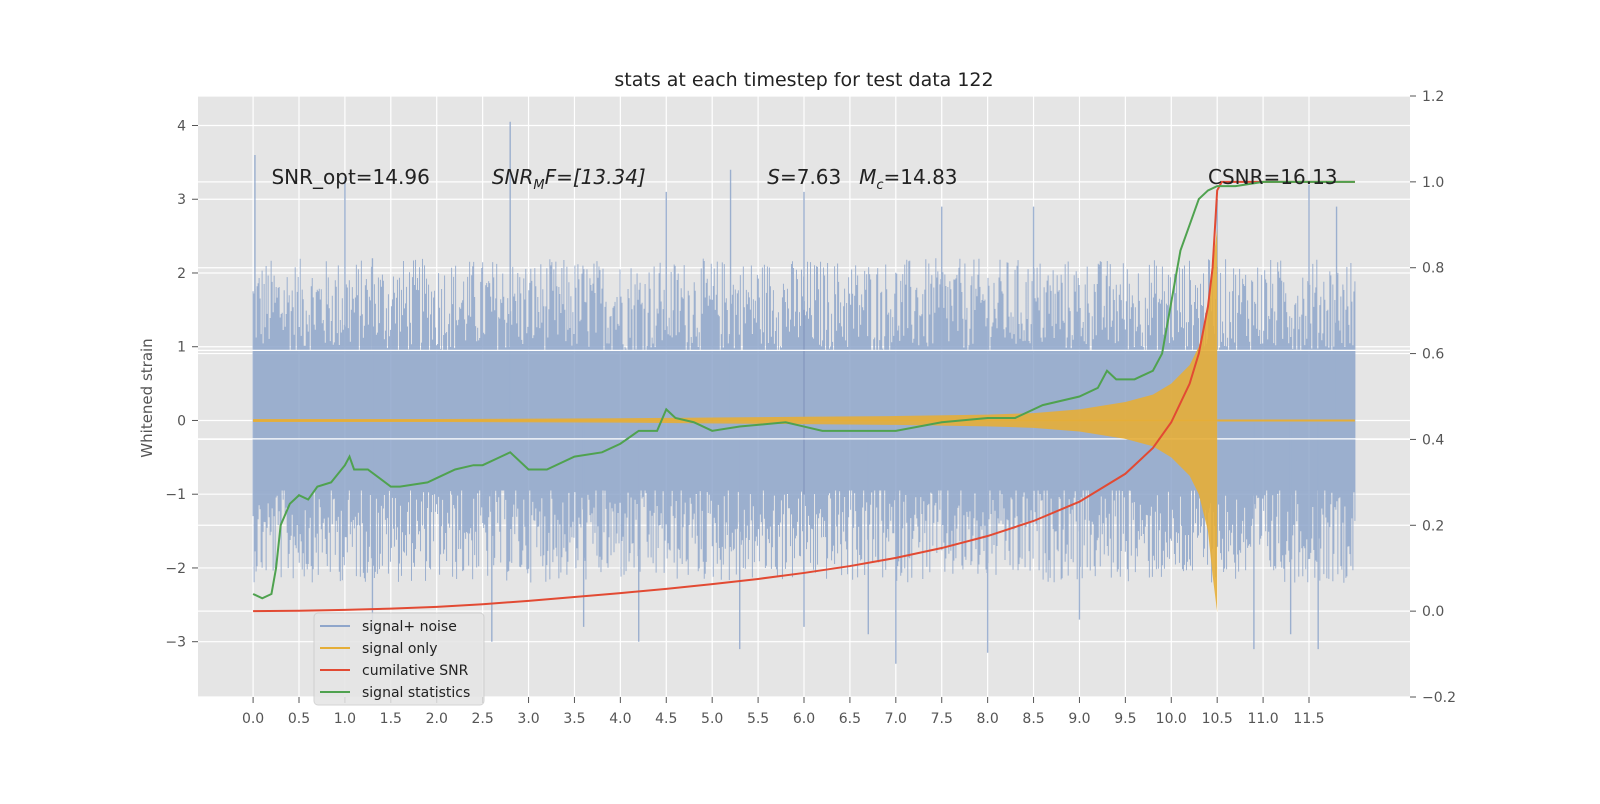 The height and width of the screenshot is (804, 1600). What do you see at coordinates (181, 421) in the screenshot?
I see `y-tick-label: 0` at bounding box center [181, 421].